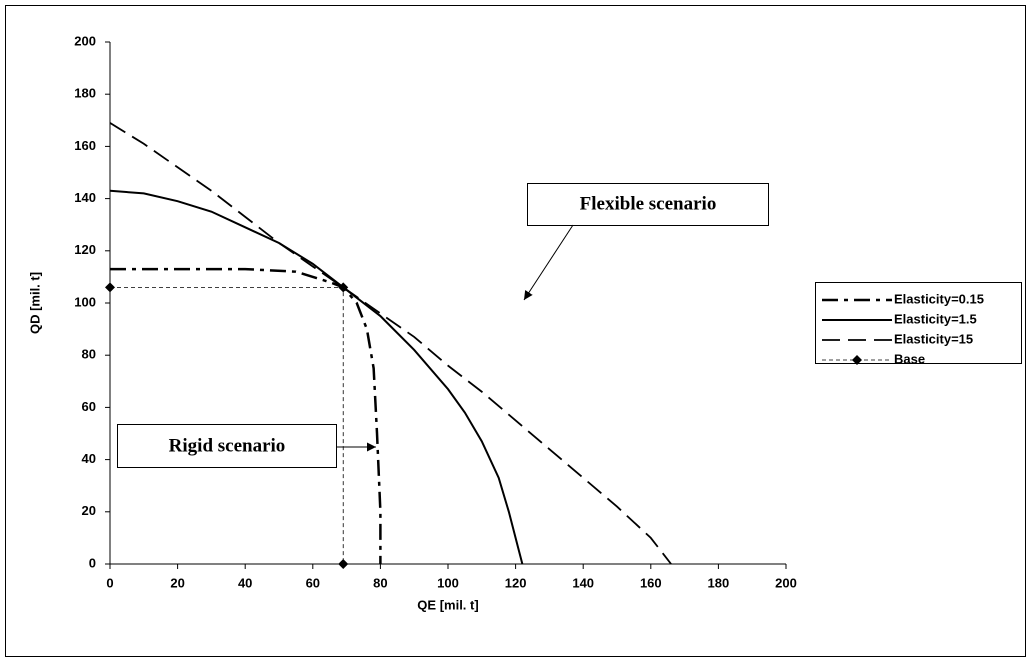  I want to click on y-axis-title: QD [mil. t], so click(34, 303).